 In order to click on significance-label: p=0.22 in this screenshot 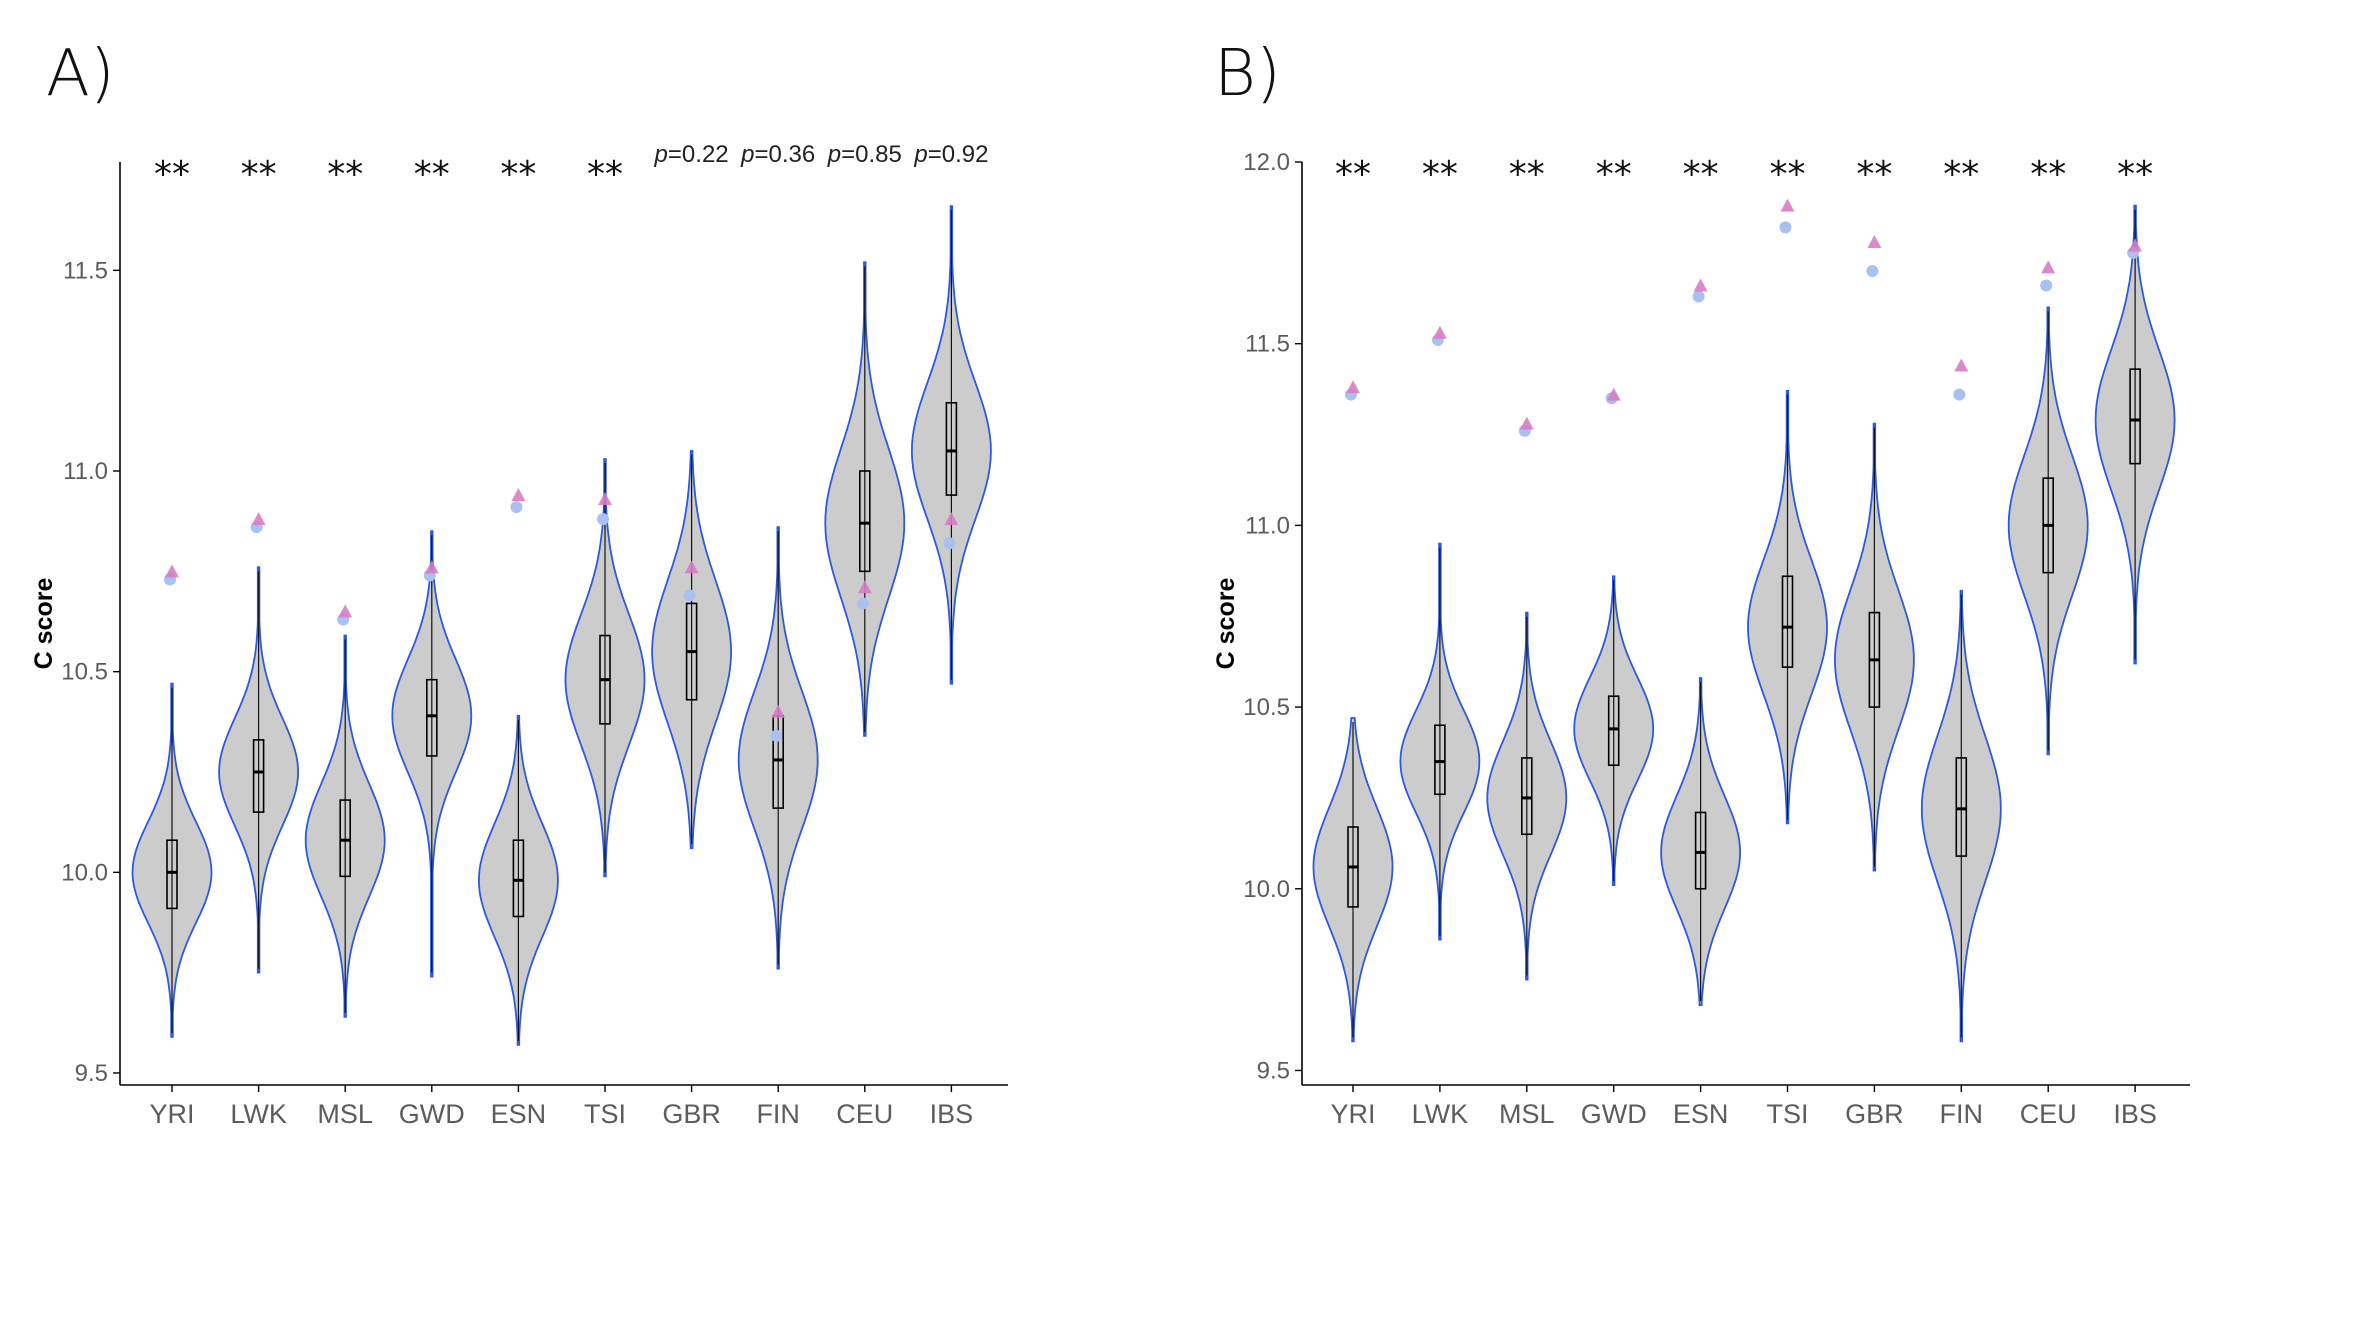, I will do `click(691, 154)`.